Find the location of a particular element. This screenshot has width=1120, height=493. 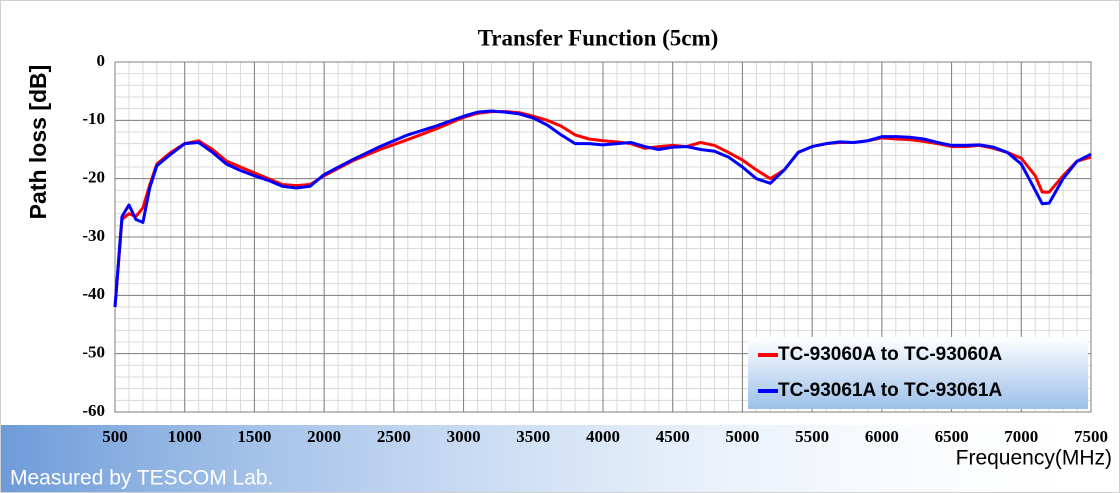

legend-box is located at coordinates (918, 373).